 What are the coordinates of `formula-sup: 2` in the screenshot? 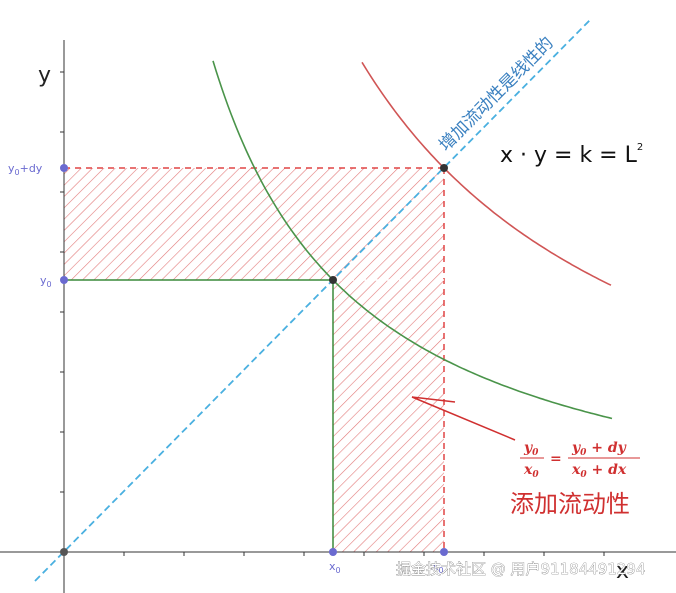 It's located at (640, 147).